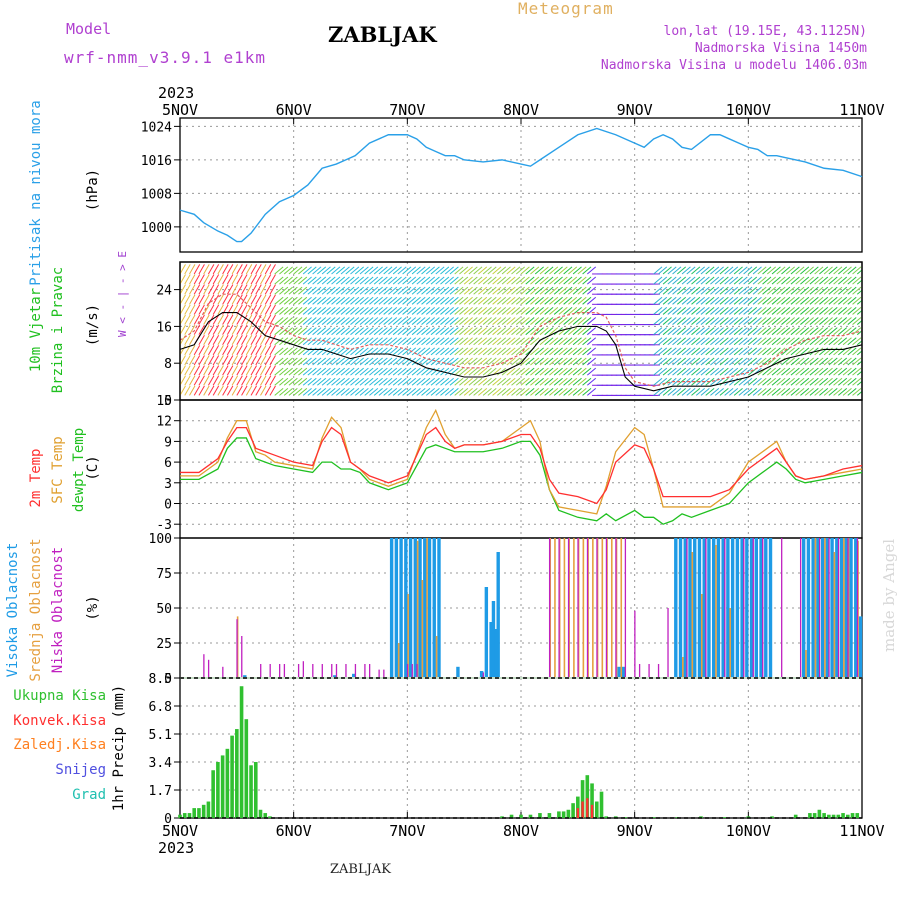  What do you see at coordinates (156, 194) in the screenshot?
I see `y-tick-label: 1008` at bounding box center [156, 194].